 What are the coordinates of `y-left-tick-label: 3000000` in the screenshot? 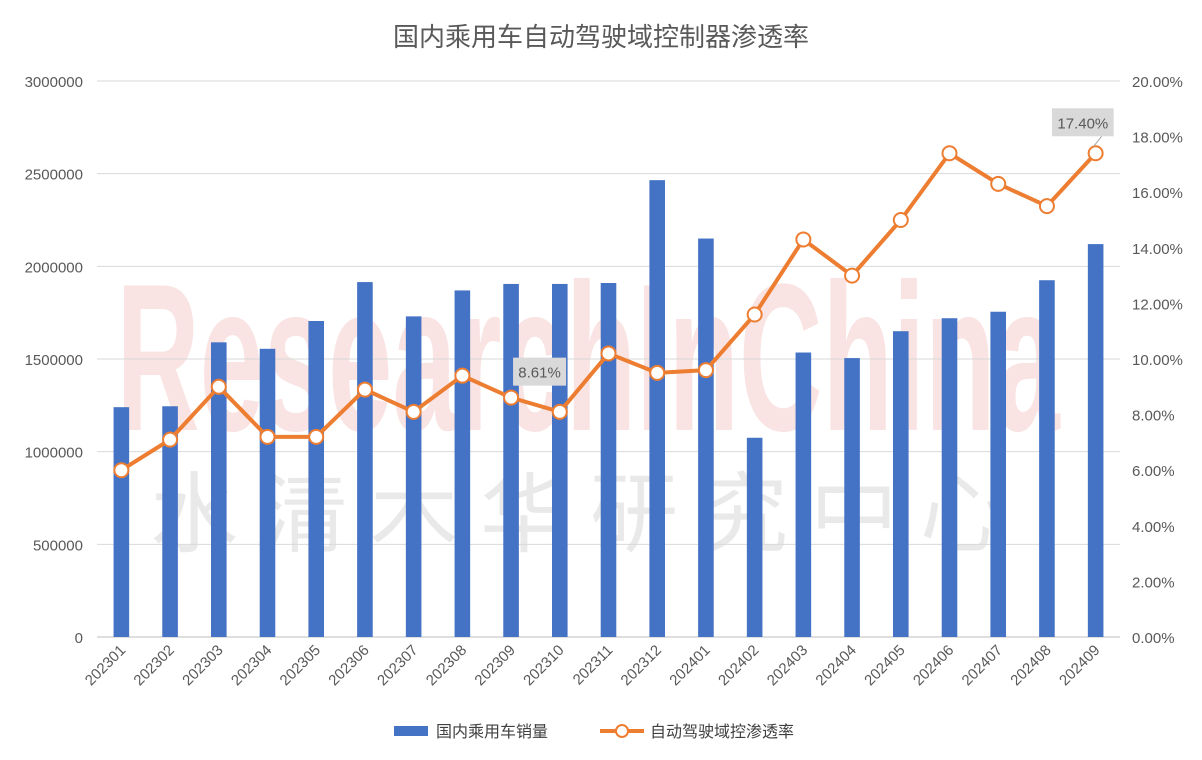 It's located at (54, 82).